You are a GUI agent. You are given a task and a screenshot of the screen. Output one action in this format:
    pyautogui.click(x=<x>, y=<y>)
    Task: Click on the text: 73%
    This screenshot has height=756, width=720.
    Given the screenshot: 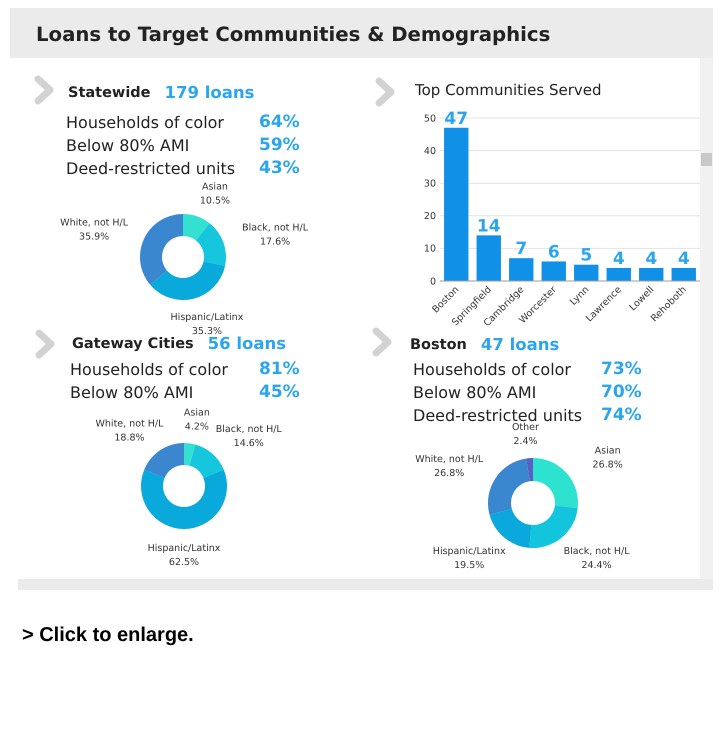 What is the action you would take?
    pyautogui.click(x=621, y=369)
    